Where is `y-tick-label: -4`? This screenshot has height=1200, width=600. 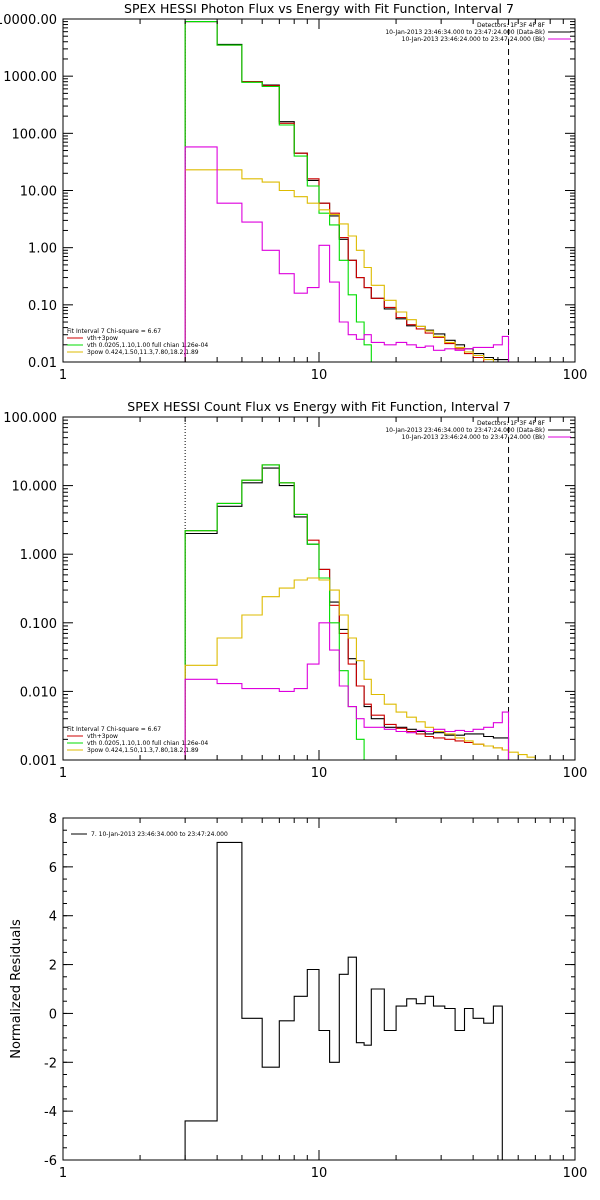 y-tick-label: -4 is located at coordinates (50, 1112).